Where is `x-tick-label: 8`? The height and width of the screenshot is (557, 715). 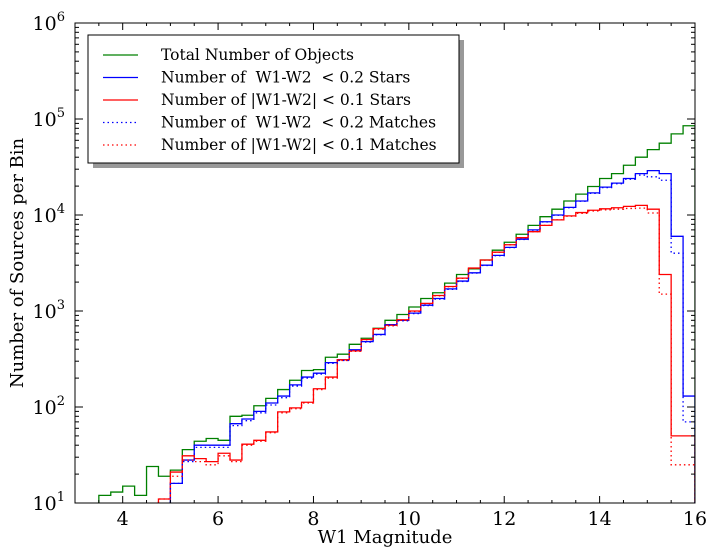
x-tick-label: 8 is located at coordinates (313, 519).